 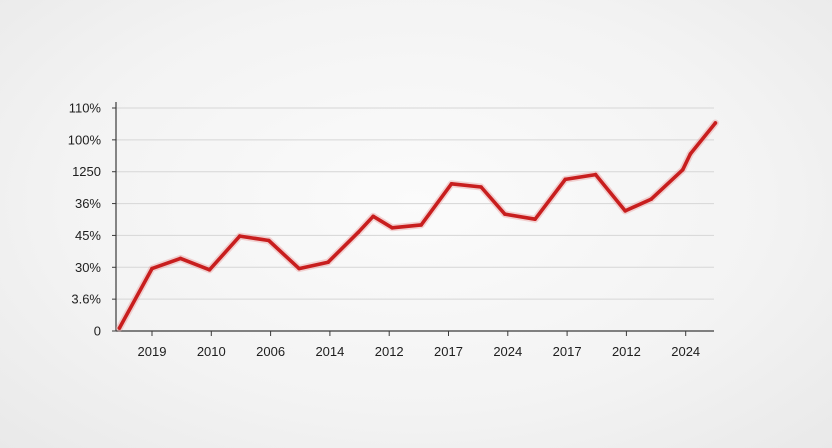 What do you see at coordinates (92, 220) in the screenshot?
I see `y-axis-ticks: 0 3.6% 30% 45% 36% 1250 100% 110%` at bounding box center [92, 220].